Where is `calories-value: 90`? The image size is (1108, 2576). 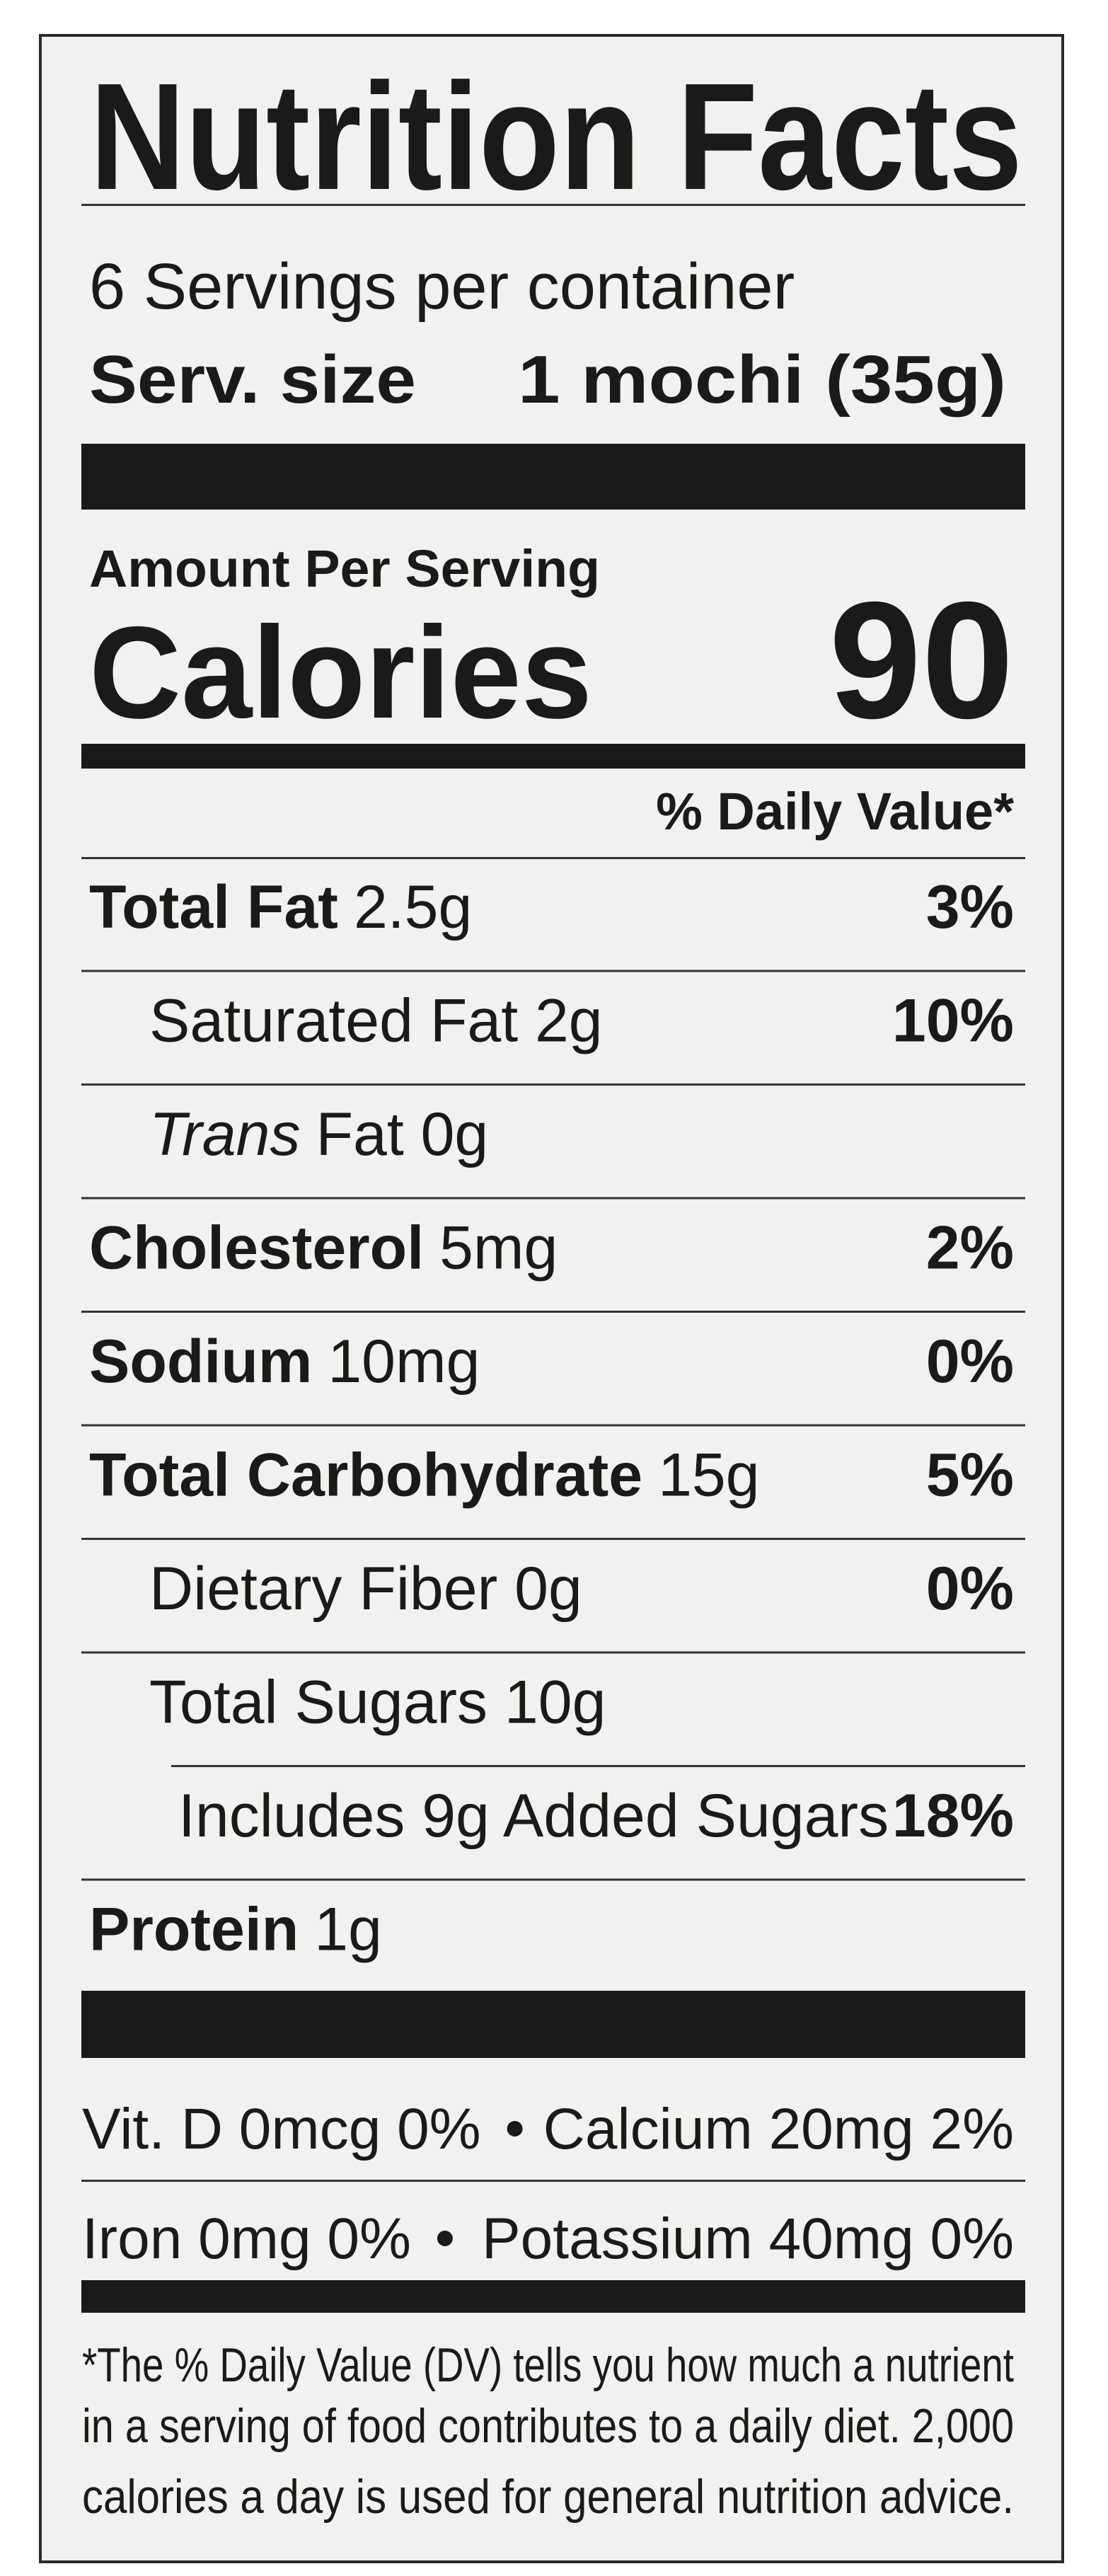
calories-value: 90 is located at coordinates (922, 660).